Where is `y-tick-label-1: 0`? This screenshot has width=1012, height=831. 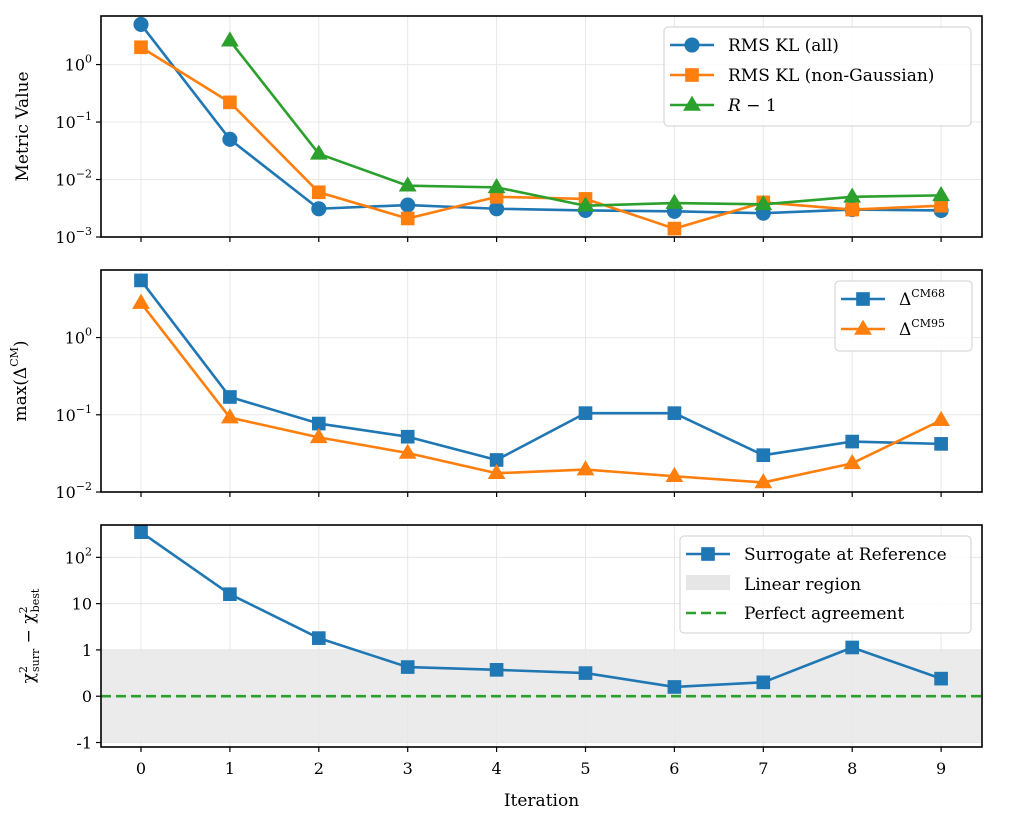 y-tick-label-1: 0 is located at coordinates (87, 696).